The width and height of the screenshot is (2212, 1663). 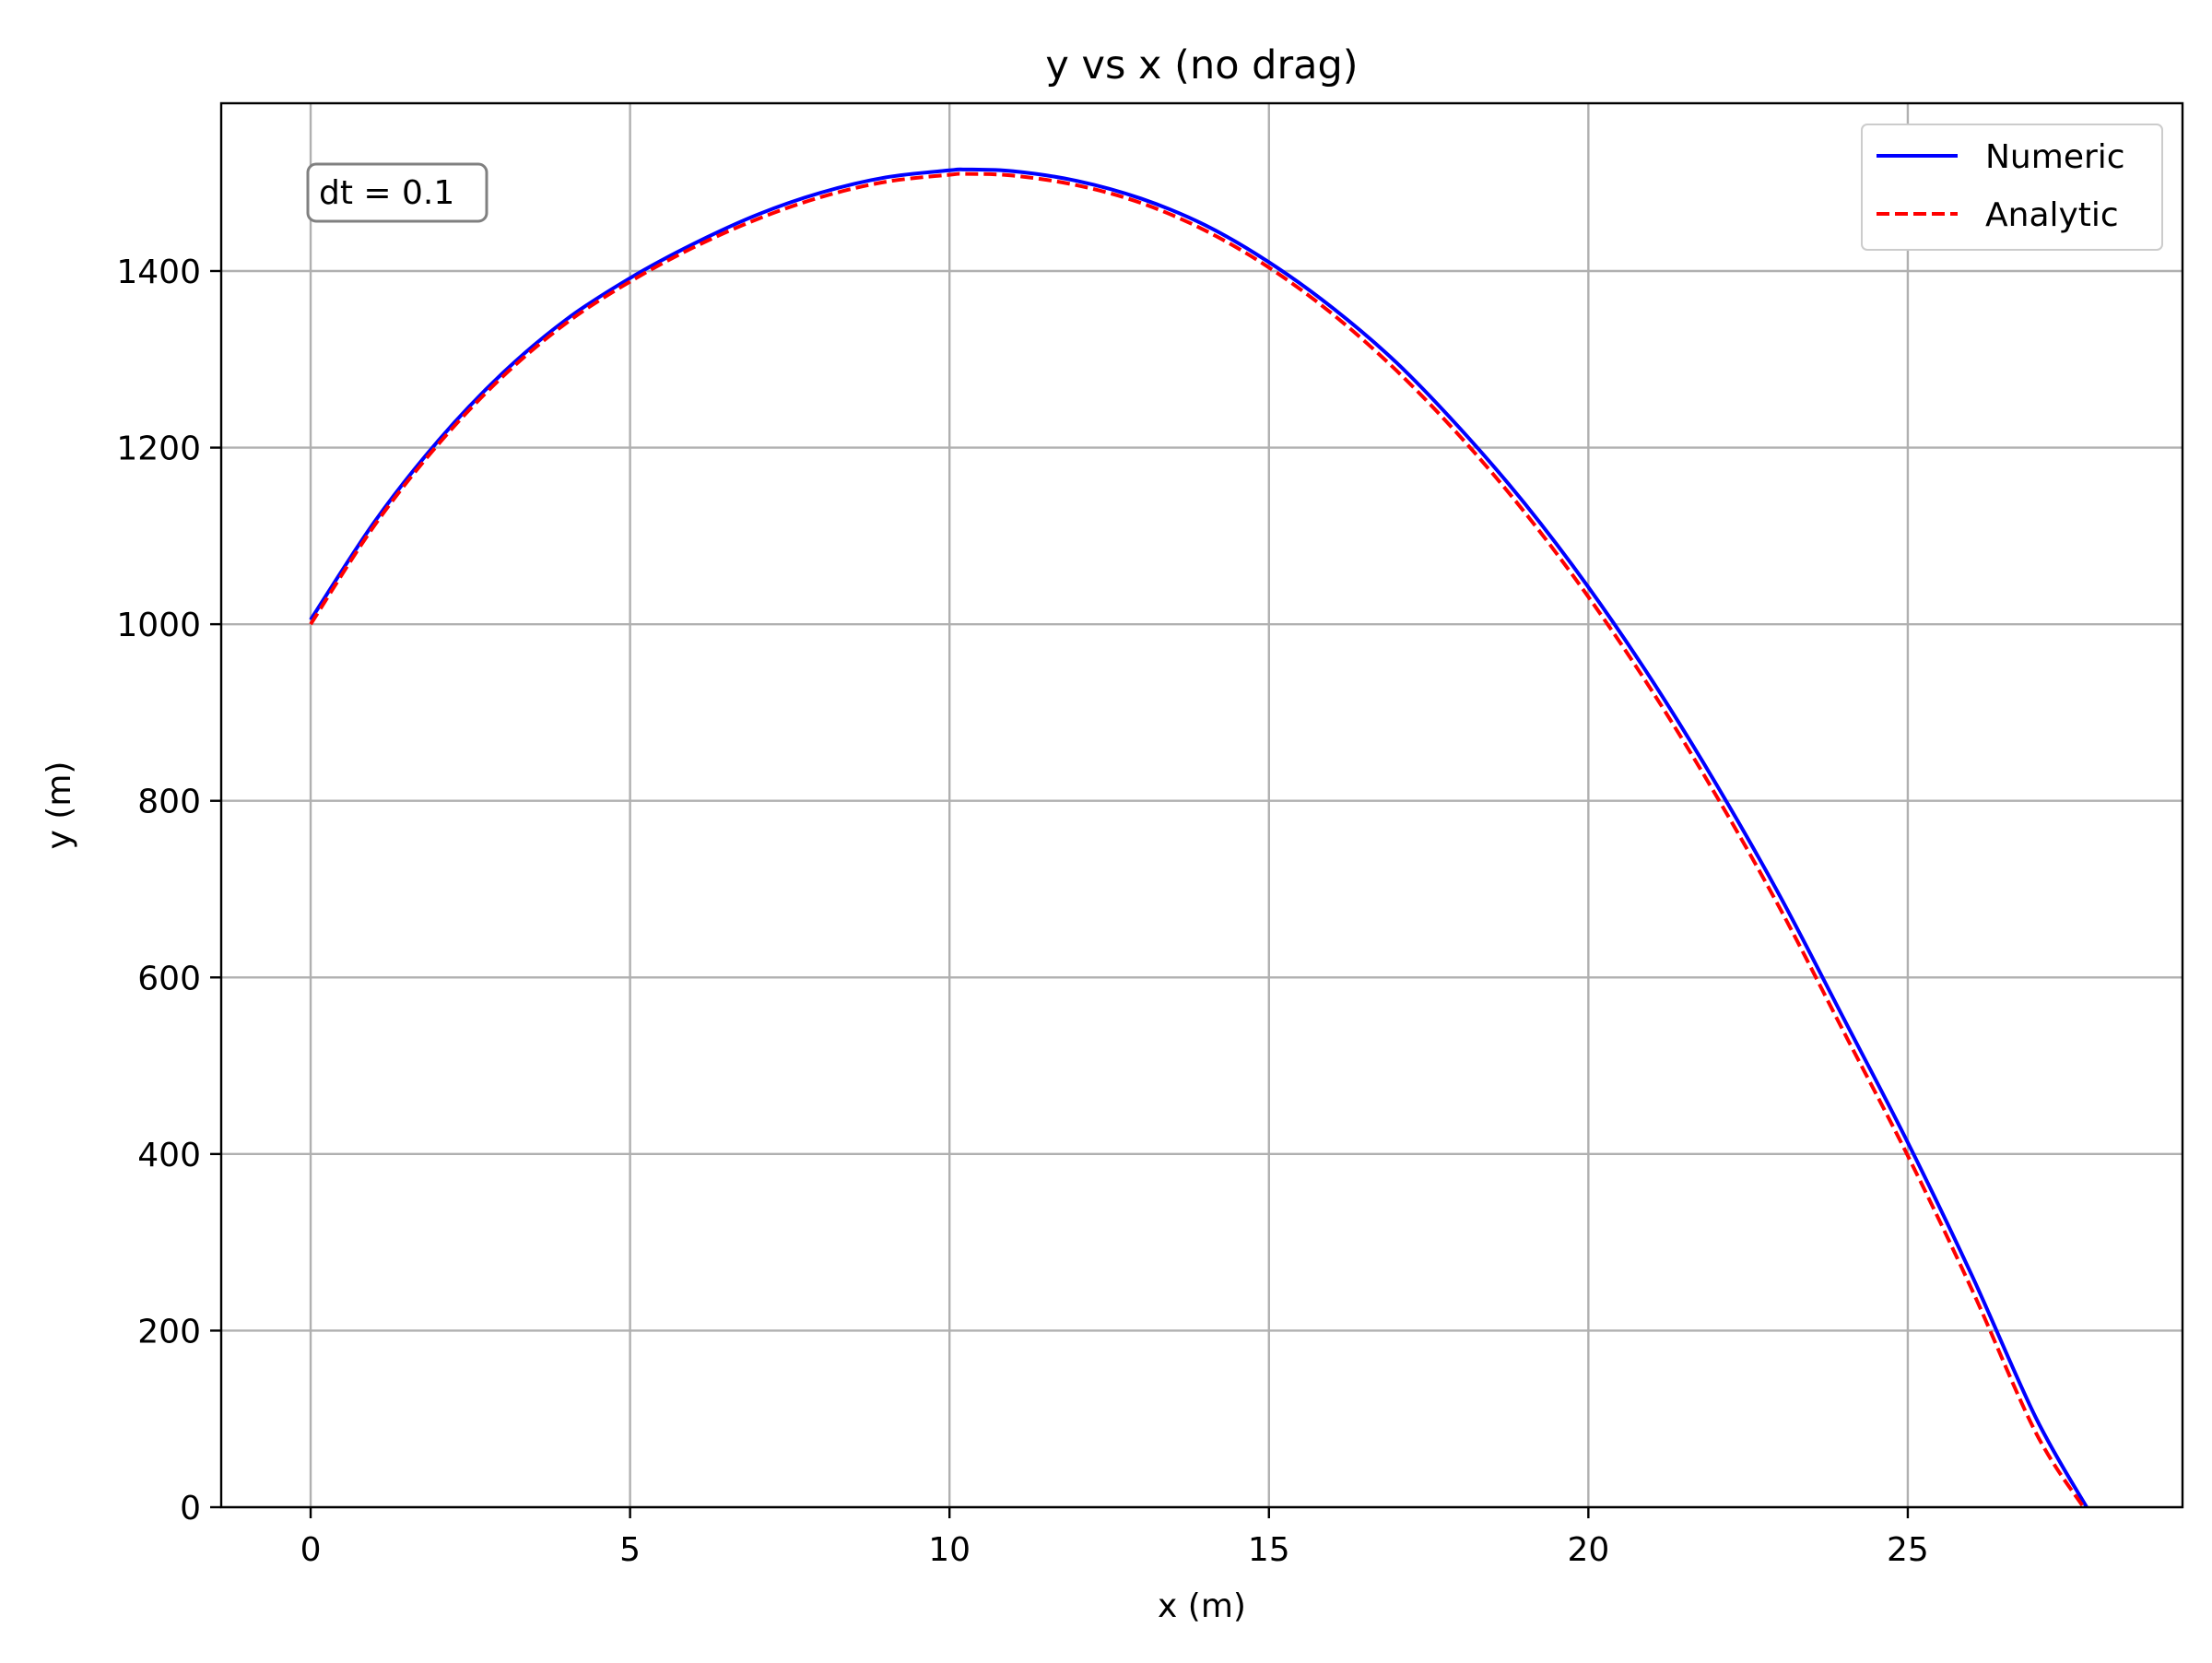 I want to click on y-axis-label: y (m), so click(x=59, y=805).